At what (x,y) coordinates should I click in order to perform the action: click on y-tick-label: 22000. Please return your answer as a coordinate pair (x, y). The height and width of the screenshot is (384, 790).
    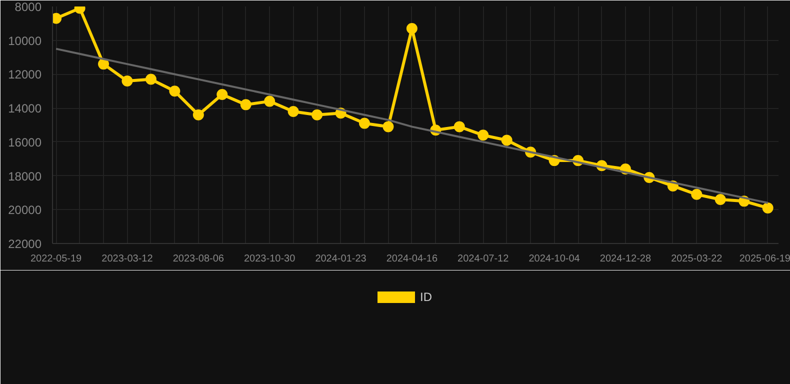
    Looking at the image, I should click on (25, 244).